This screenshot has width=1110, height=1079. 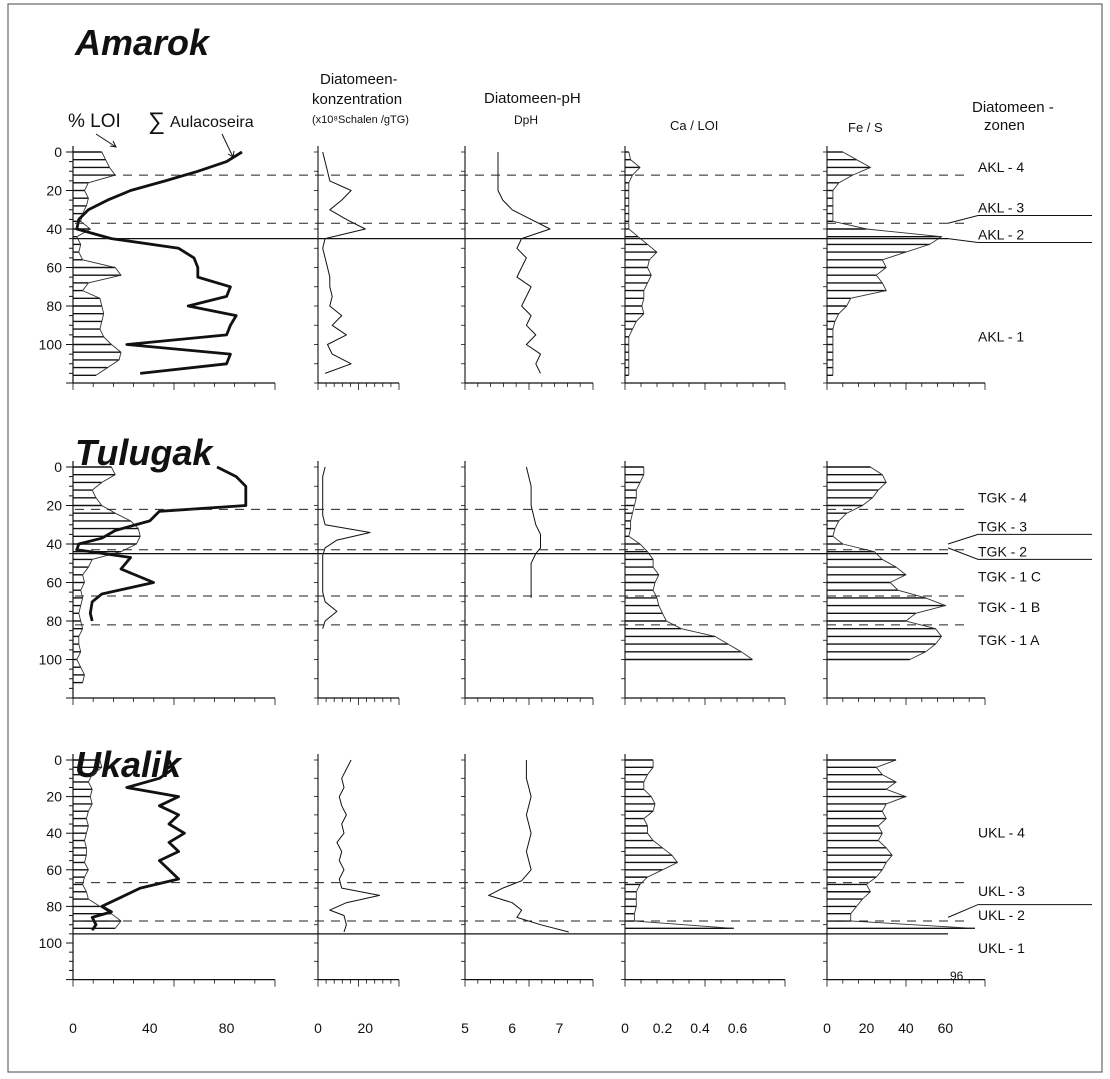 What do you see at coordinates (94, 121) in the screenshot?
I see `header-loi: % LOI` at bounding box center [94, 121].